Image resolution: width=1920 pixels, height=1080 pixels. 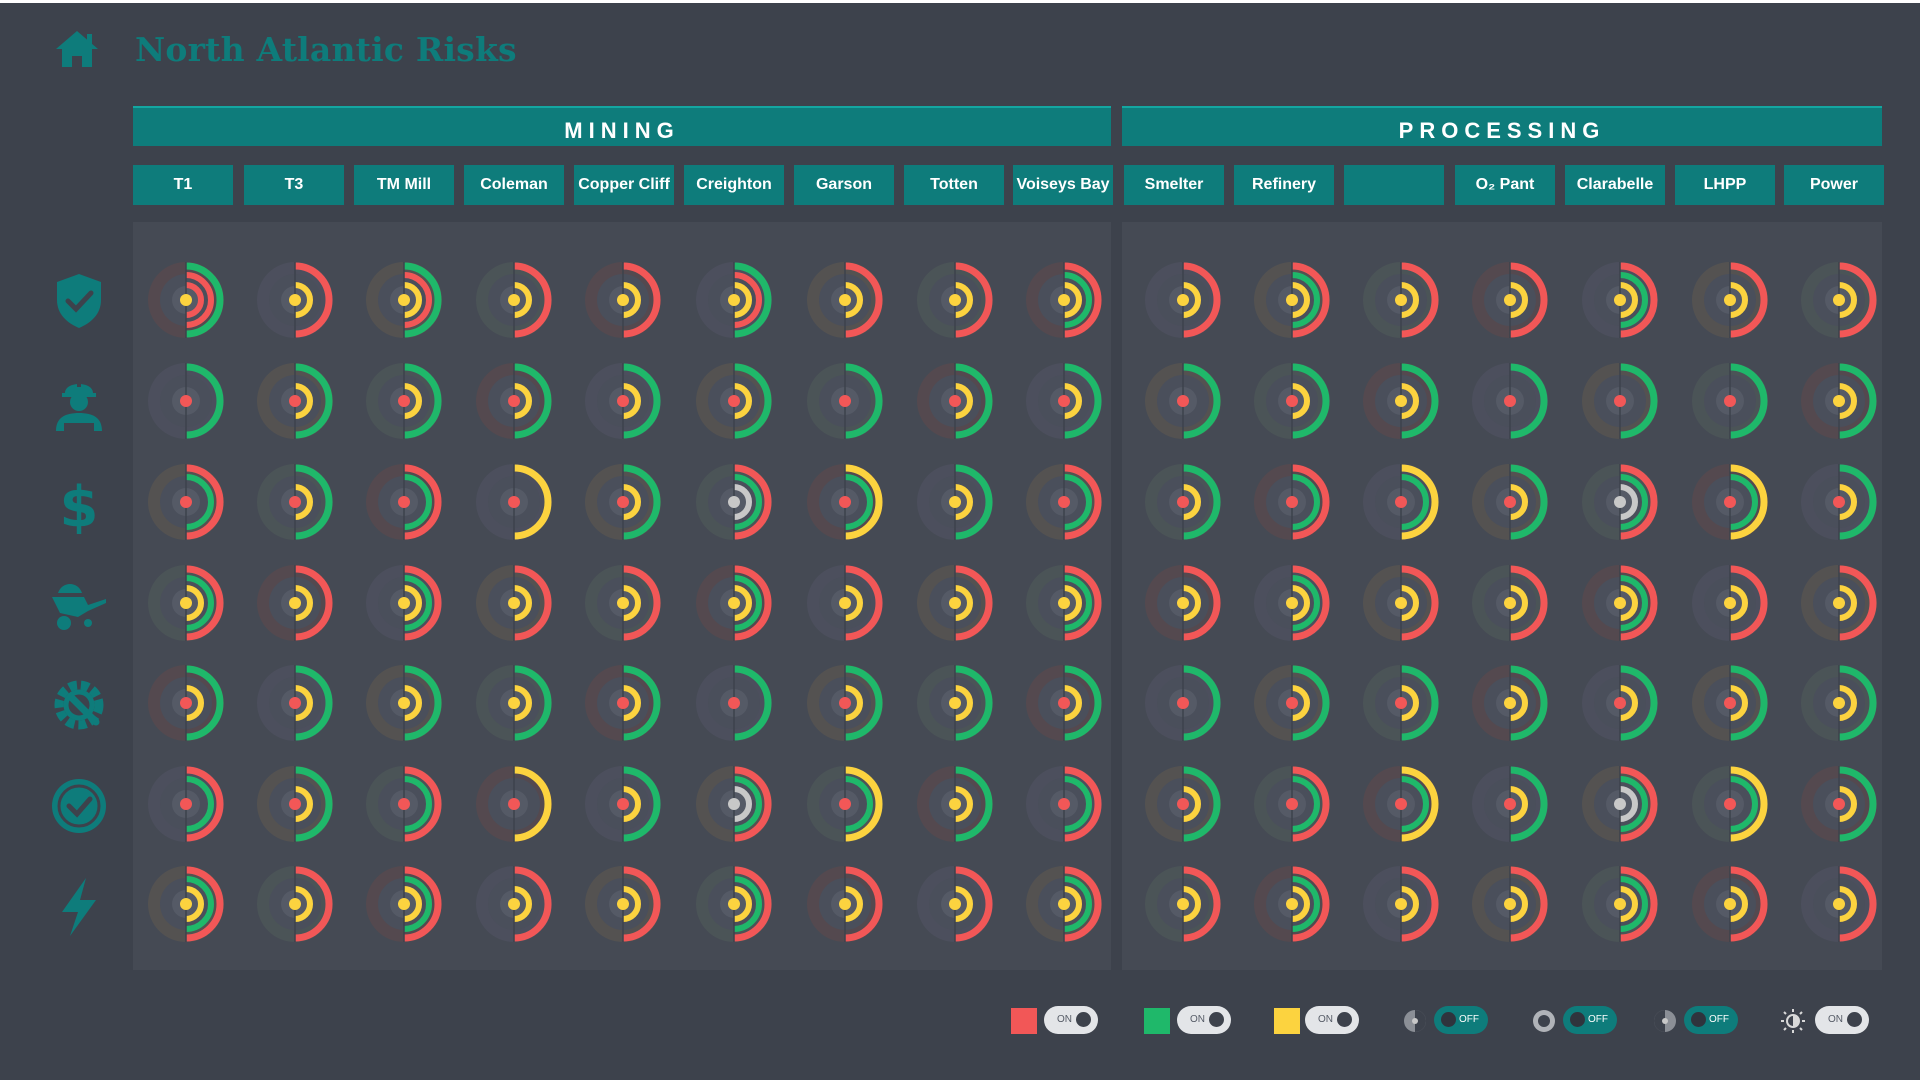 What do you see at coordinates (183, 185) in the screenshot?
I see `column-header-t1: T1` at bounding box center [183, 185].